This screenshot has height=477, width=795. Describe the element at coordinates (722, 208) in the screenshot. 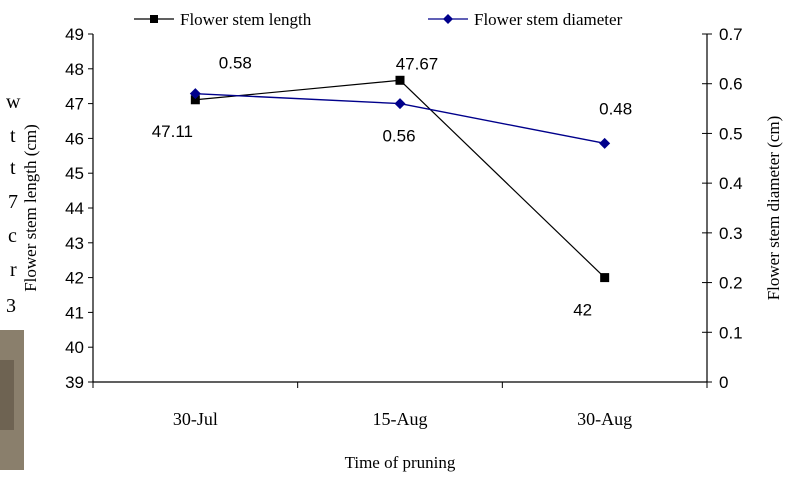

I see `right-y-ticks: 0 0.1 0.2 0.3 0.4 0.5 0.6 0.7` at that location.